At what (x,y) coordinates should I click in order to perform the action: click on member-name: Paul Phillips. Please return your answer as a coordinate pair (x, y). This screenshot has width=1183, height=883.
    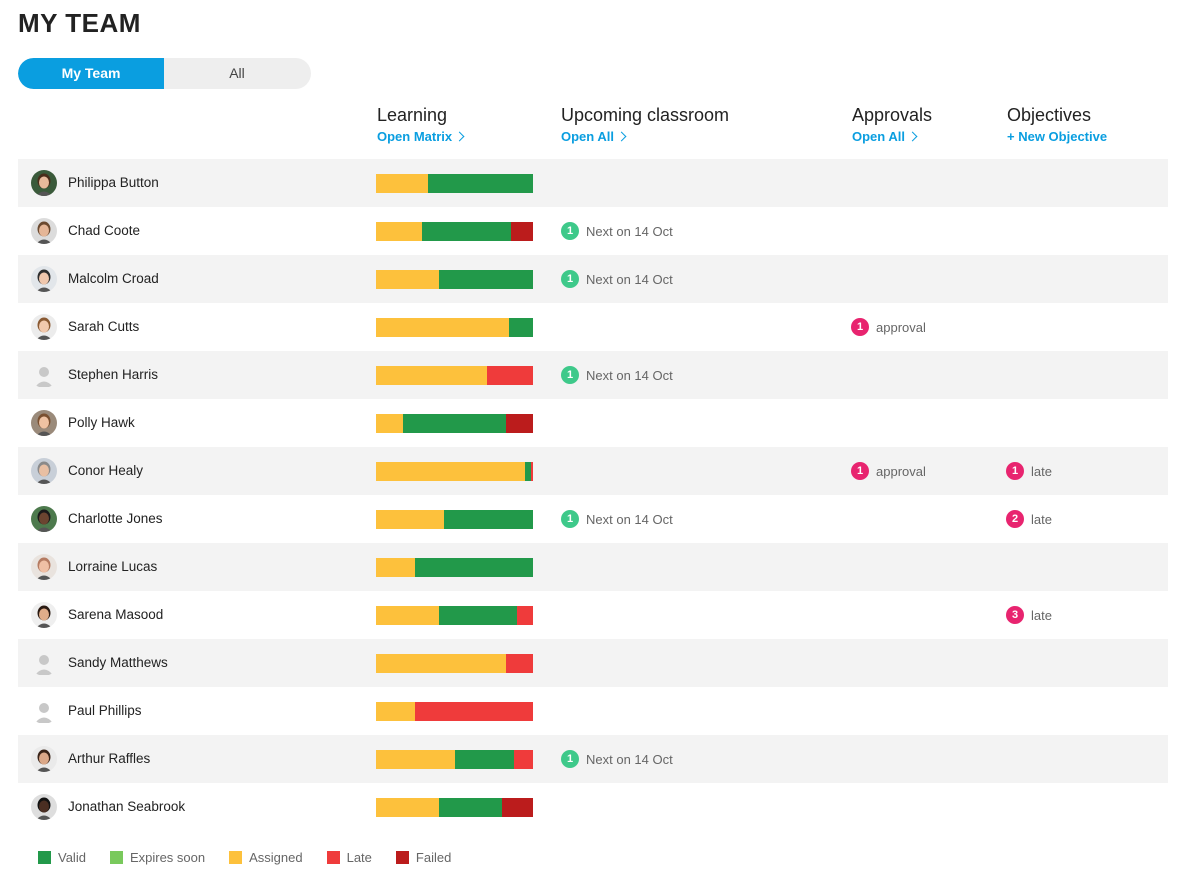
    Looking at the image, I should click on (105, 710).